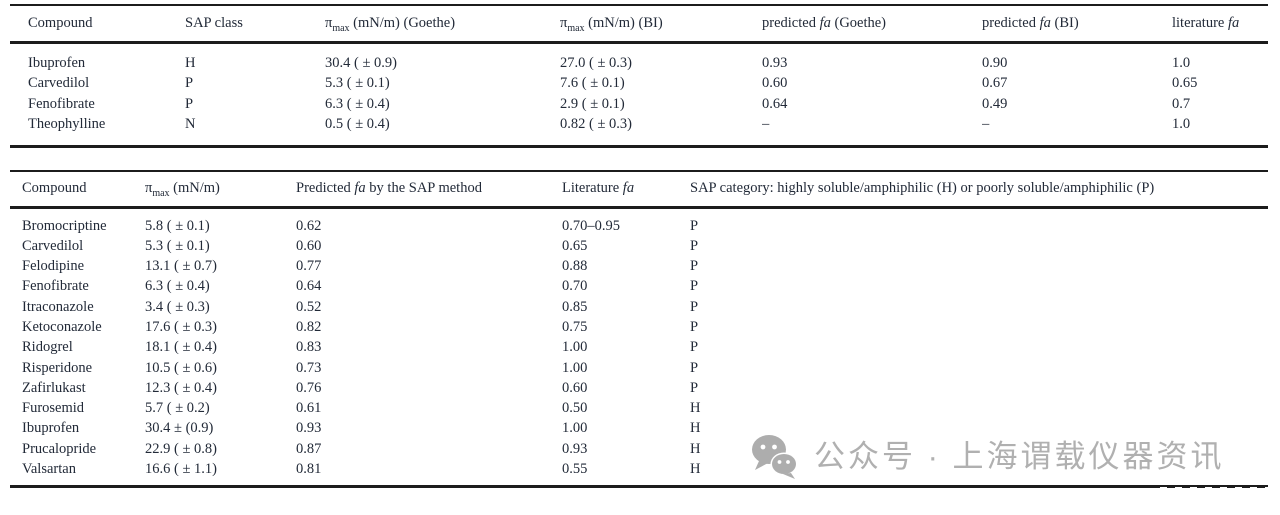 Image resolution: width=1280 pixels, height=515 pixels. What do you see at coordinates (1211, 490) in the screenshot?
I see `scan-artifact-dashed-rule` at bounding box center [1211, 490].